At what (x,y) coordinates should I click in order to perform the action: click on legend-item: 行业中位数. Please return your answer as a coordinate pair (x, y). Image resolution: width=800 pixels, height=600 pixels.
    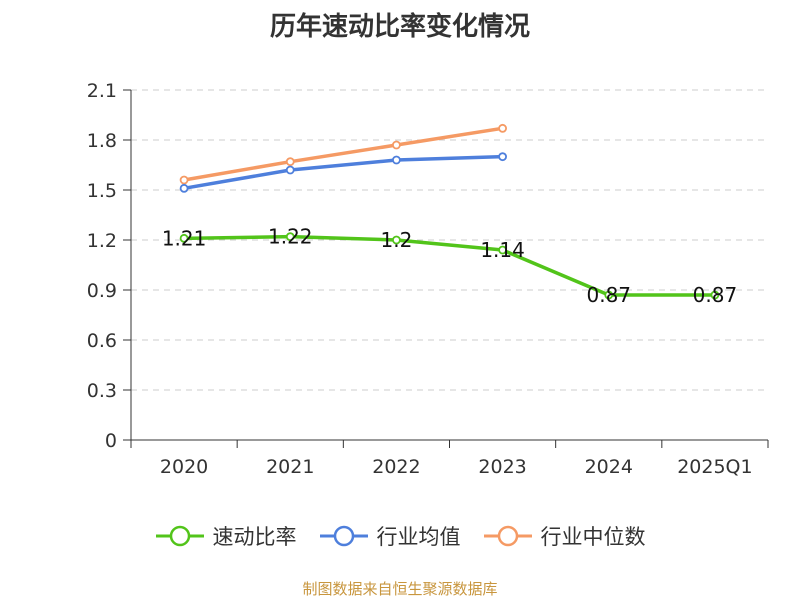
    Looking at the image, I should click on (564, 536).